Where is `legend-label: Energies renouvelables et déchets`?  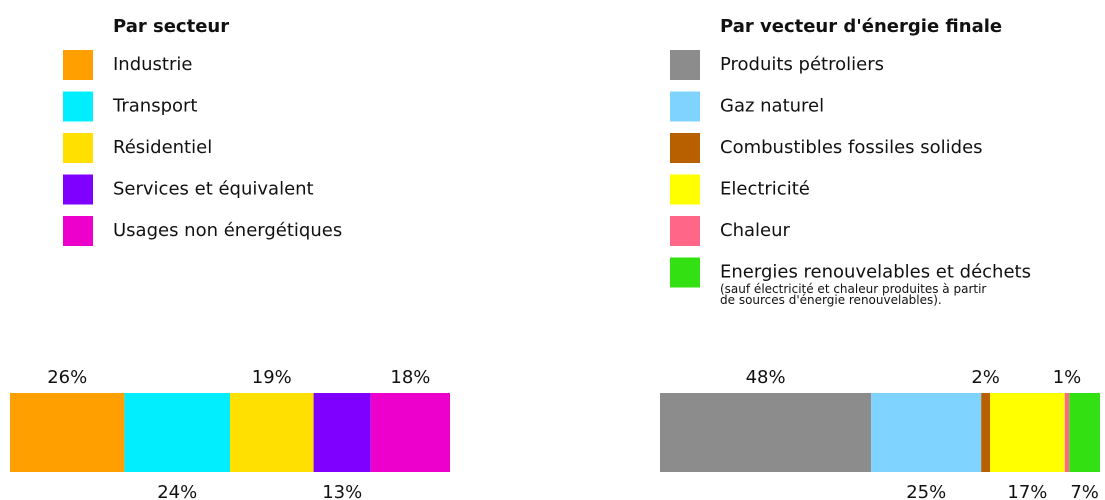 legend-label: Energies renouvelables et déchets is located at coordinates (875, 272).